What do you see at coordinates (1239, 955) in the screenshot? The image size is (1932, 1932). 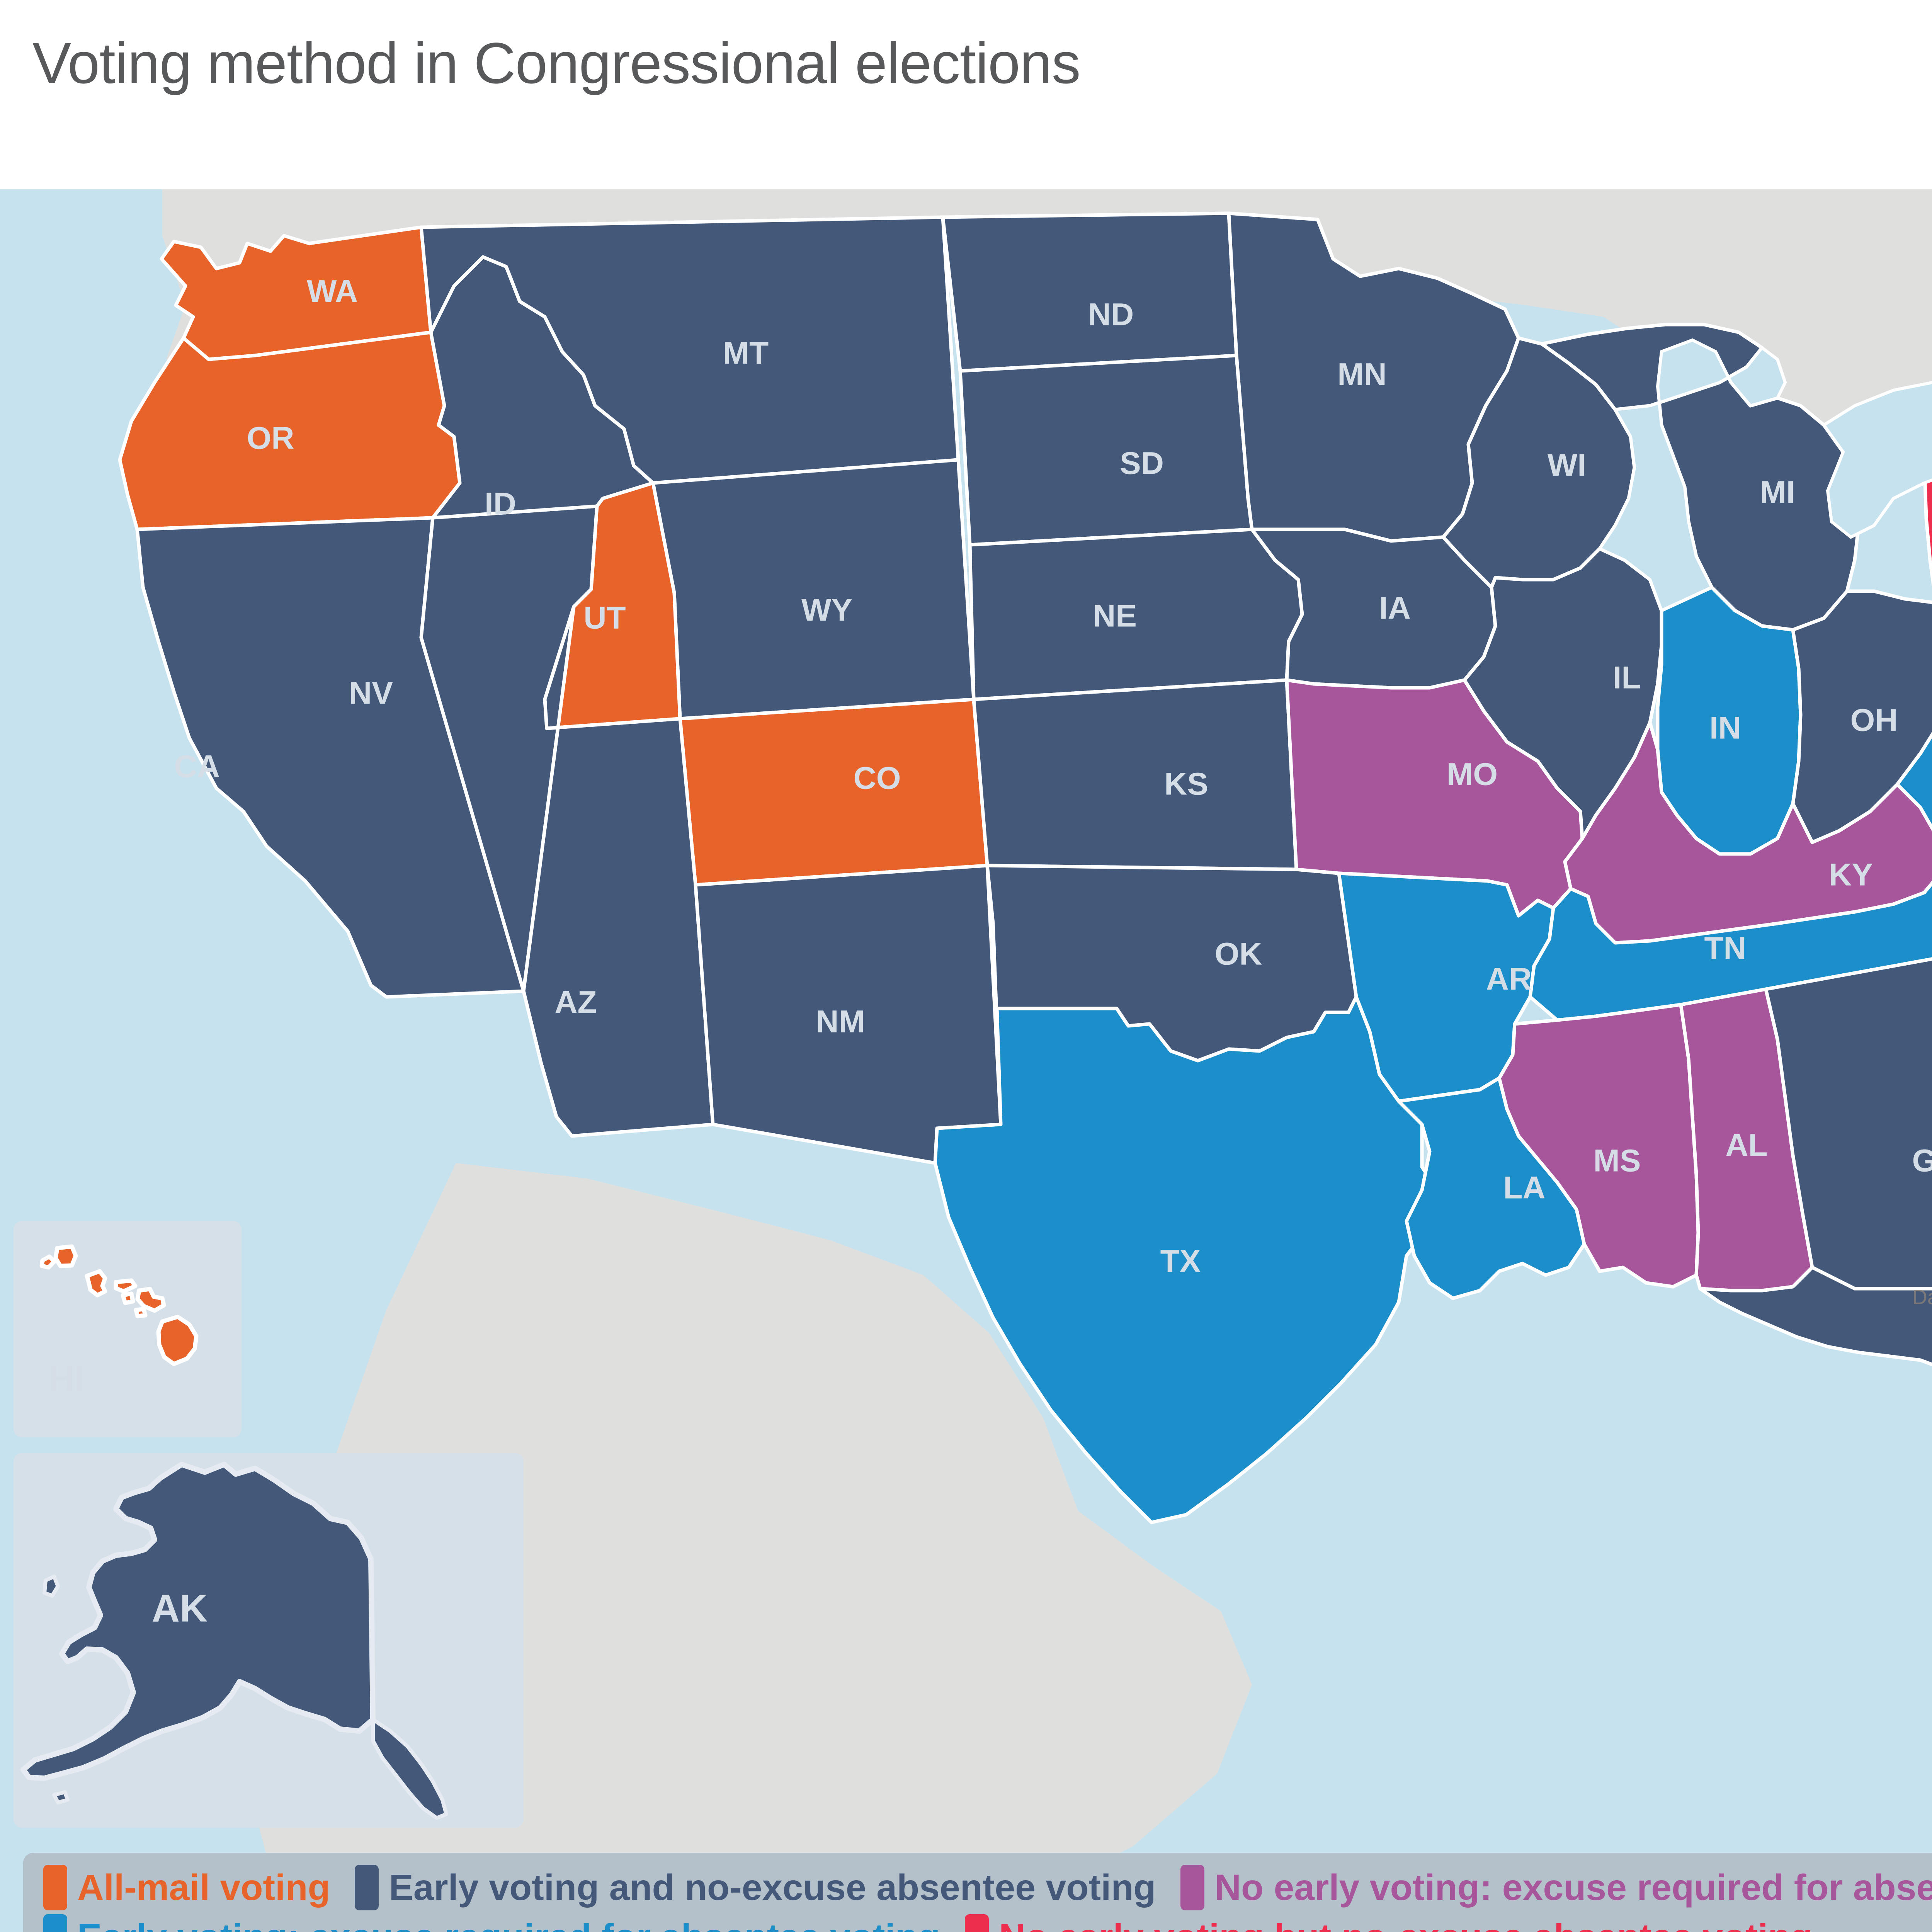 I see `state-label-OK: OK` at bounding box center [1239, 955].